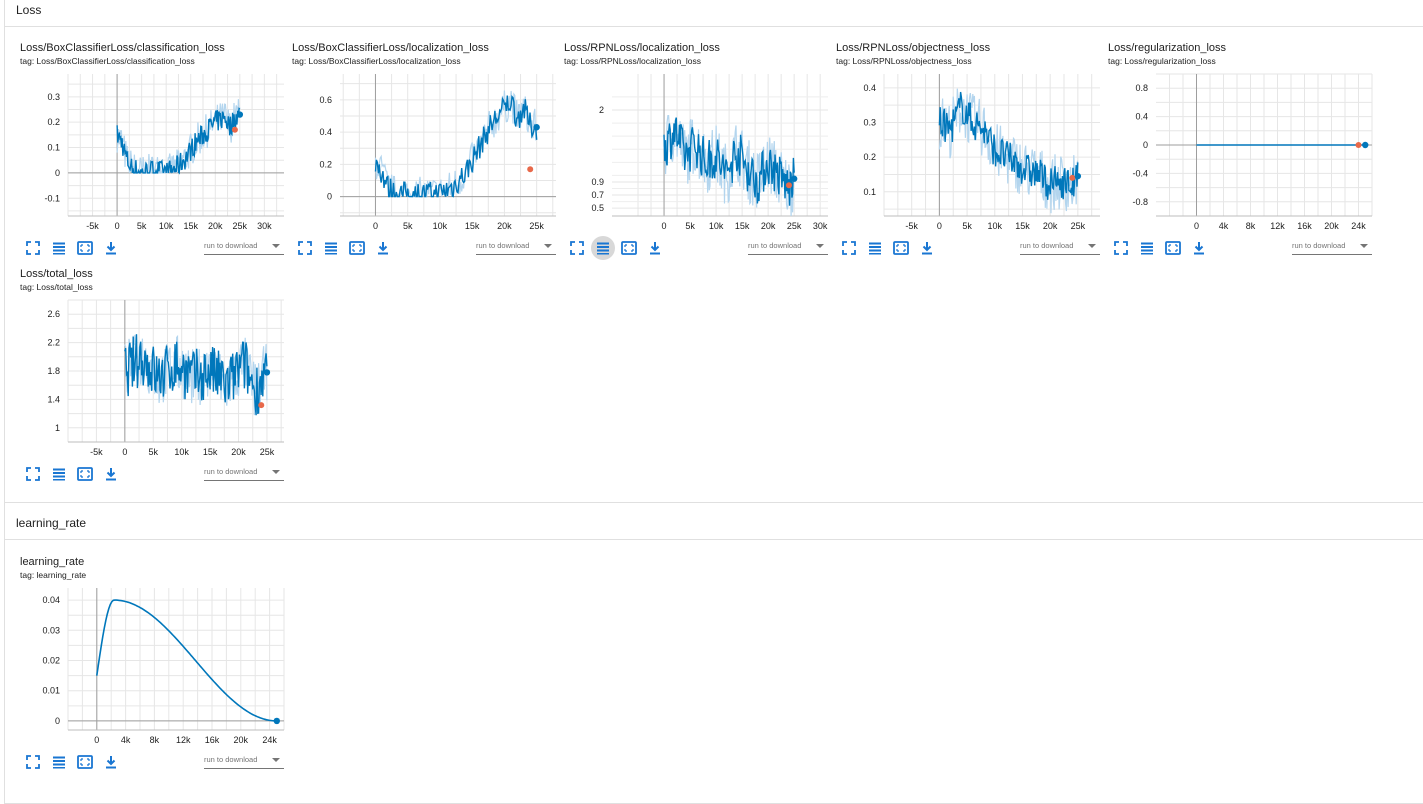 This screenshot has height=804, width=1423. What do you see at coordinates (913, 48) in the screenshot?
I see `card-title: Loss/RPNLoss/objectness_loss` at bounding box center [913, 48].